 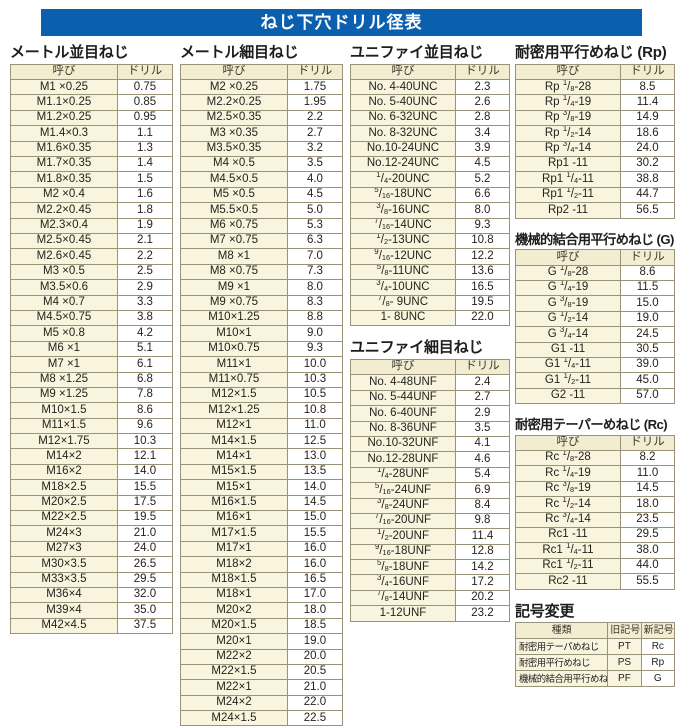 What do you see at coordinates (234, 641) in the screenshot?
I see `cell-thread-designation: M20×1` at bounding box center [234, 641].